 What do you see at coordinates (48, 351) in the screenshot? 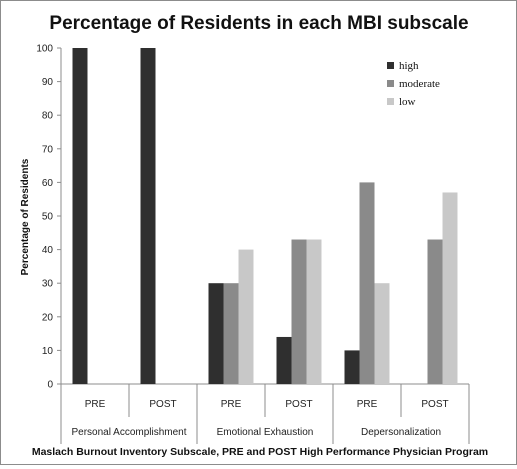
I see `y-tick-label: 10` at bounding box center [48, 351].